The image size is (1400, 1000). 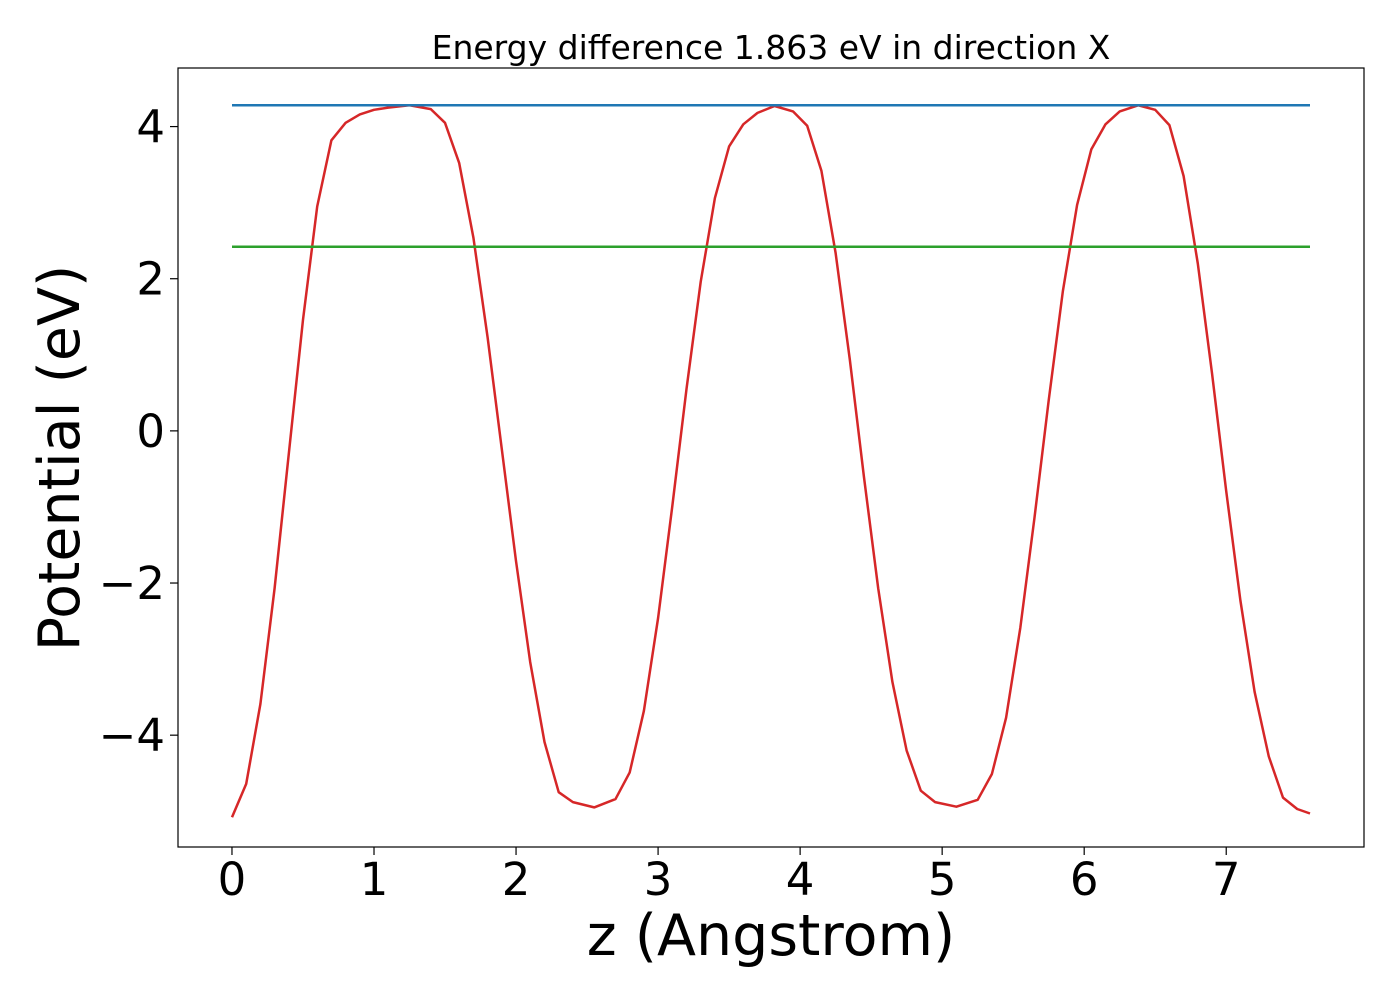 I want to click on y-axis: −4 −2 0 2 4, so click(x=138, y=431).